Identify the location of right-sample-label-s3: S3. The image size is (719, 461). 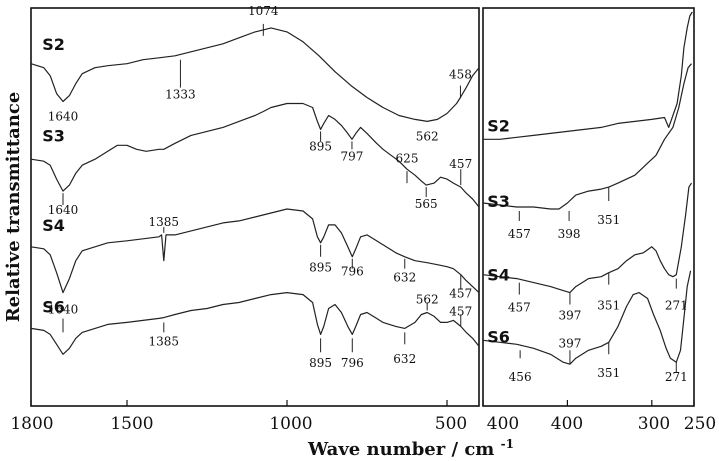
(498, 201).